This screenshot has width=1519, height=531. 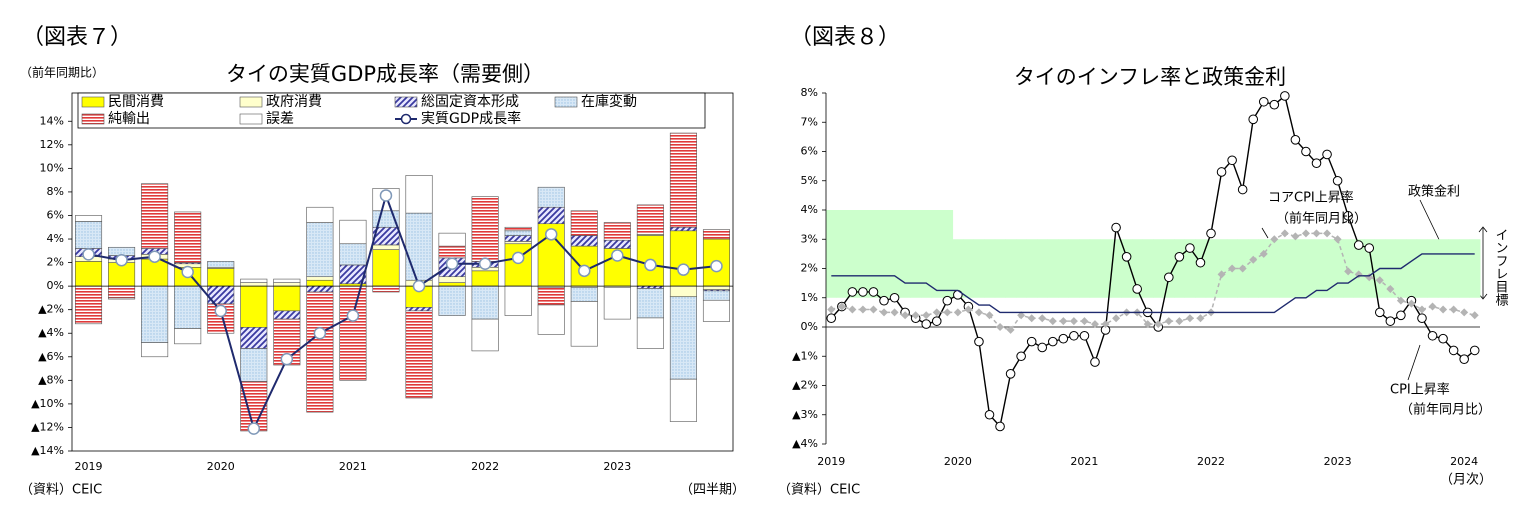 I want to click on y-tick-label: 6%, so click(x=55, y=214).